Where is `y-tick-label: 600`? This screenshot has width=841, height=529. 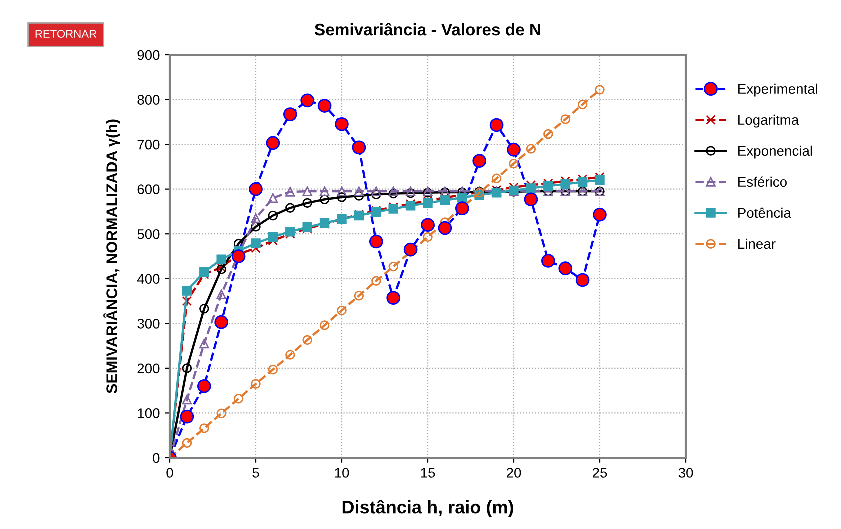
y-tick-label: 600 is located at coordinates (149, 189).